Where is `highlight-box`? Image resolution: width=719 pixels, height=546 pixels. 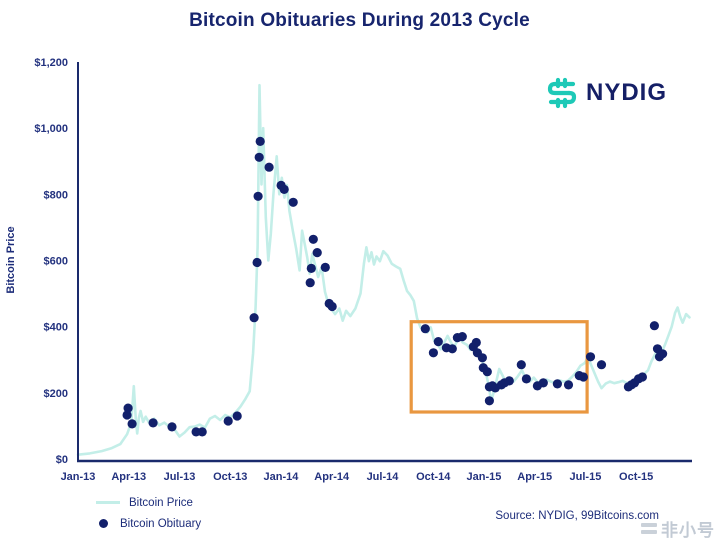
highlight-box is located at coordinates (499, 367).